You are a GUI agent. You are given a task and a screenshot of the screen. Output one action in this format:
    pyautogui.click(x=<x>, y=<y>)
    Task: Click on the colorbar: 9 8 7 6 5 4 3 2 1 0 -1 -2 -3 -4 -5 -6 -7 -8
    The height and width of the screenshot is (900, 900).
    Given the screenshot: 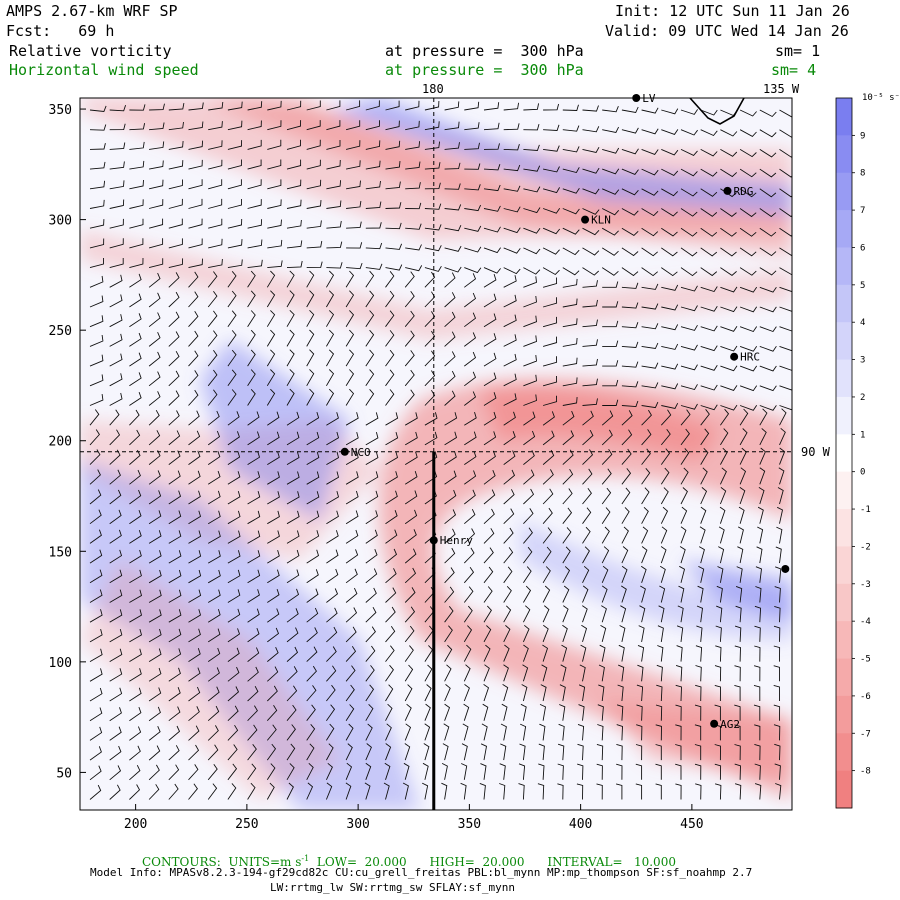 What is the action you would take?
    pyautogui.click(x=853, y=453)
    